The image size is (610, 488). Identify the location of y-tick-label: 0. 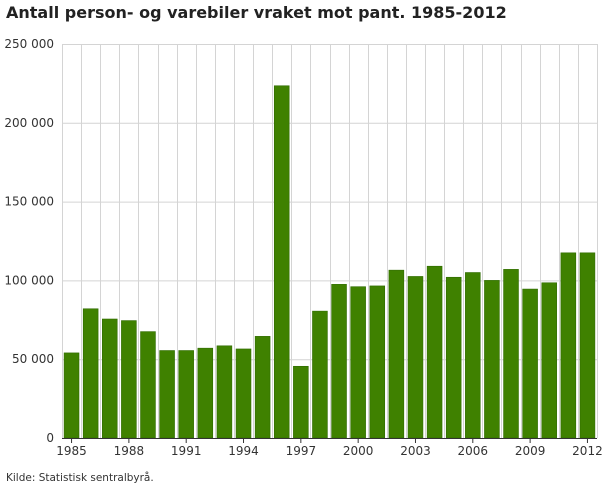
(50, 438).